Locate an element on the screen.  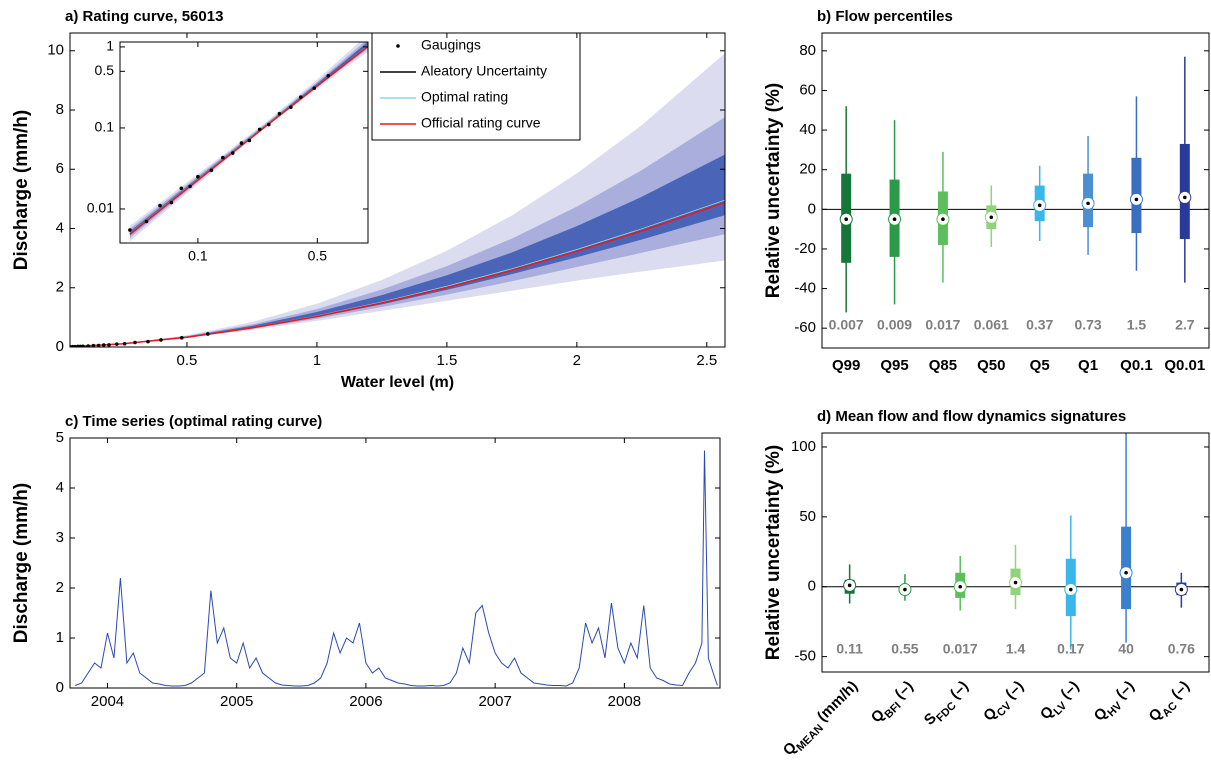
x-tick-label: 2007 is located at coordinates (494, 701).